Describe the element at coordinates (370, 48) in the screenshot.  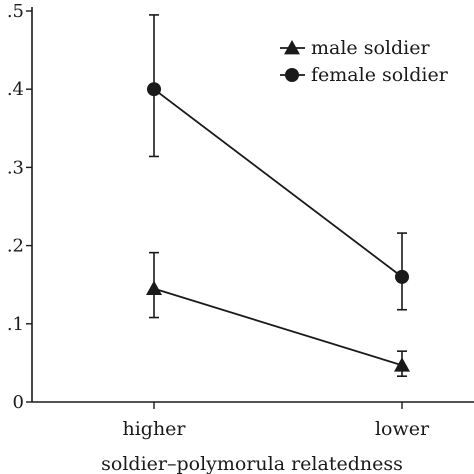
I see `legend-label: male soldier` at that location.